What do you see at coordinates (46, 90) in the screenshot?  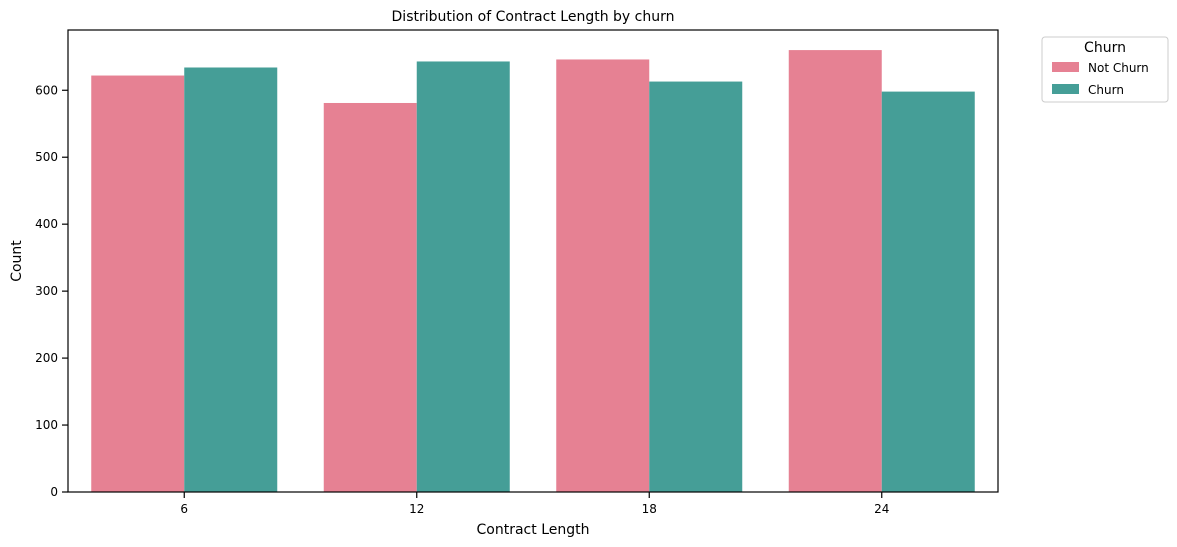 I see `y-tick-label: 600` at bounding box center [46, 90].